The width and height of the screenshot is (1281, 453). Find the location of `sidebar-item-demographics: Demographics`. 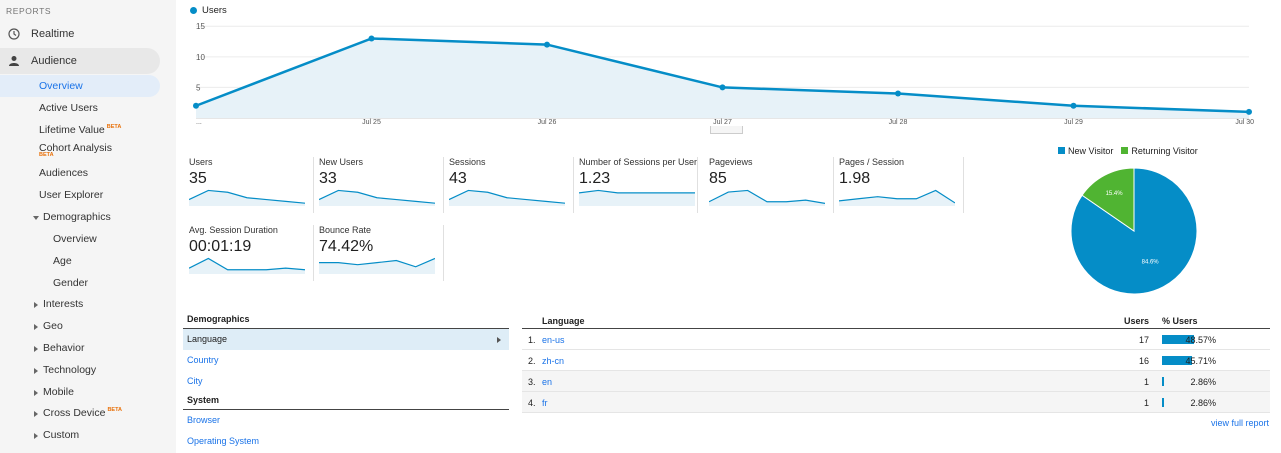

sidebar-item-demographics: Demographics is located at coordinates (80, 217).